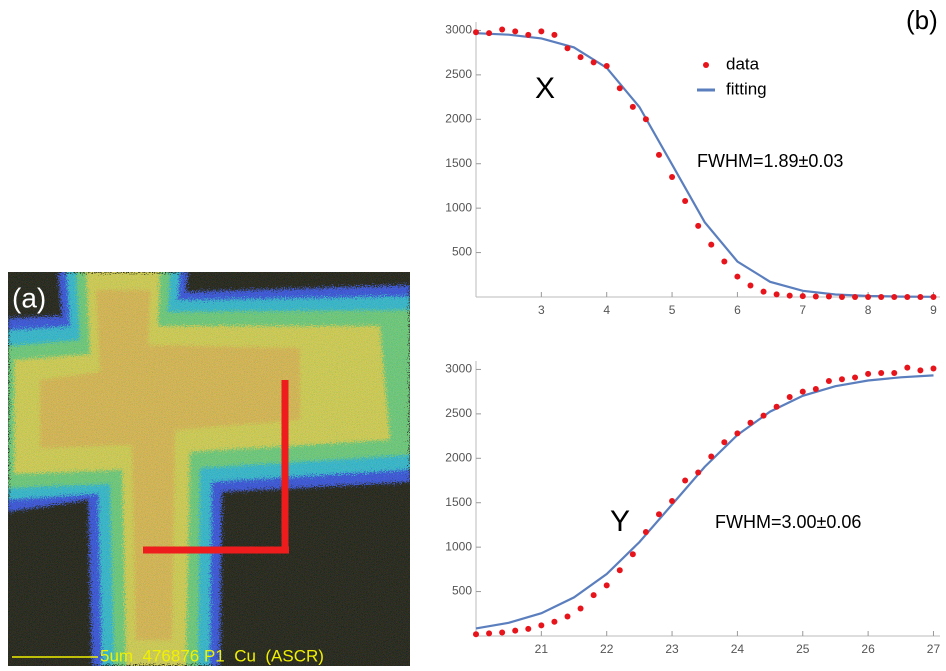 The width and height of the screenshot is (946, 671). I want to click on panel-label: (b), so click(922, 20).